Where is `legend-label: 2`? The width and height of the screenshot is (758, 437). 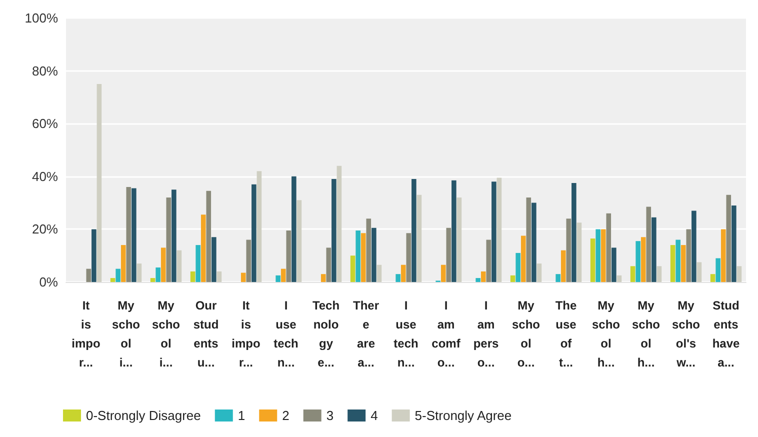
legend-label: 2 is located at coordinates (286, 415).